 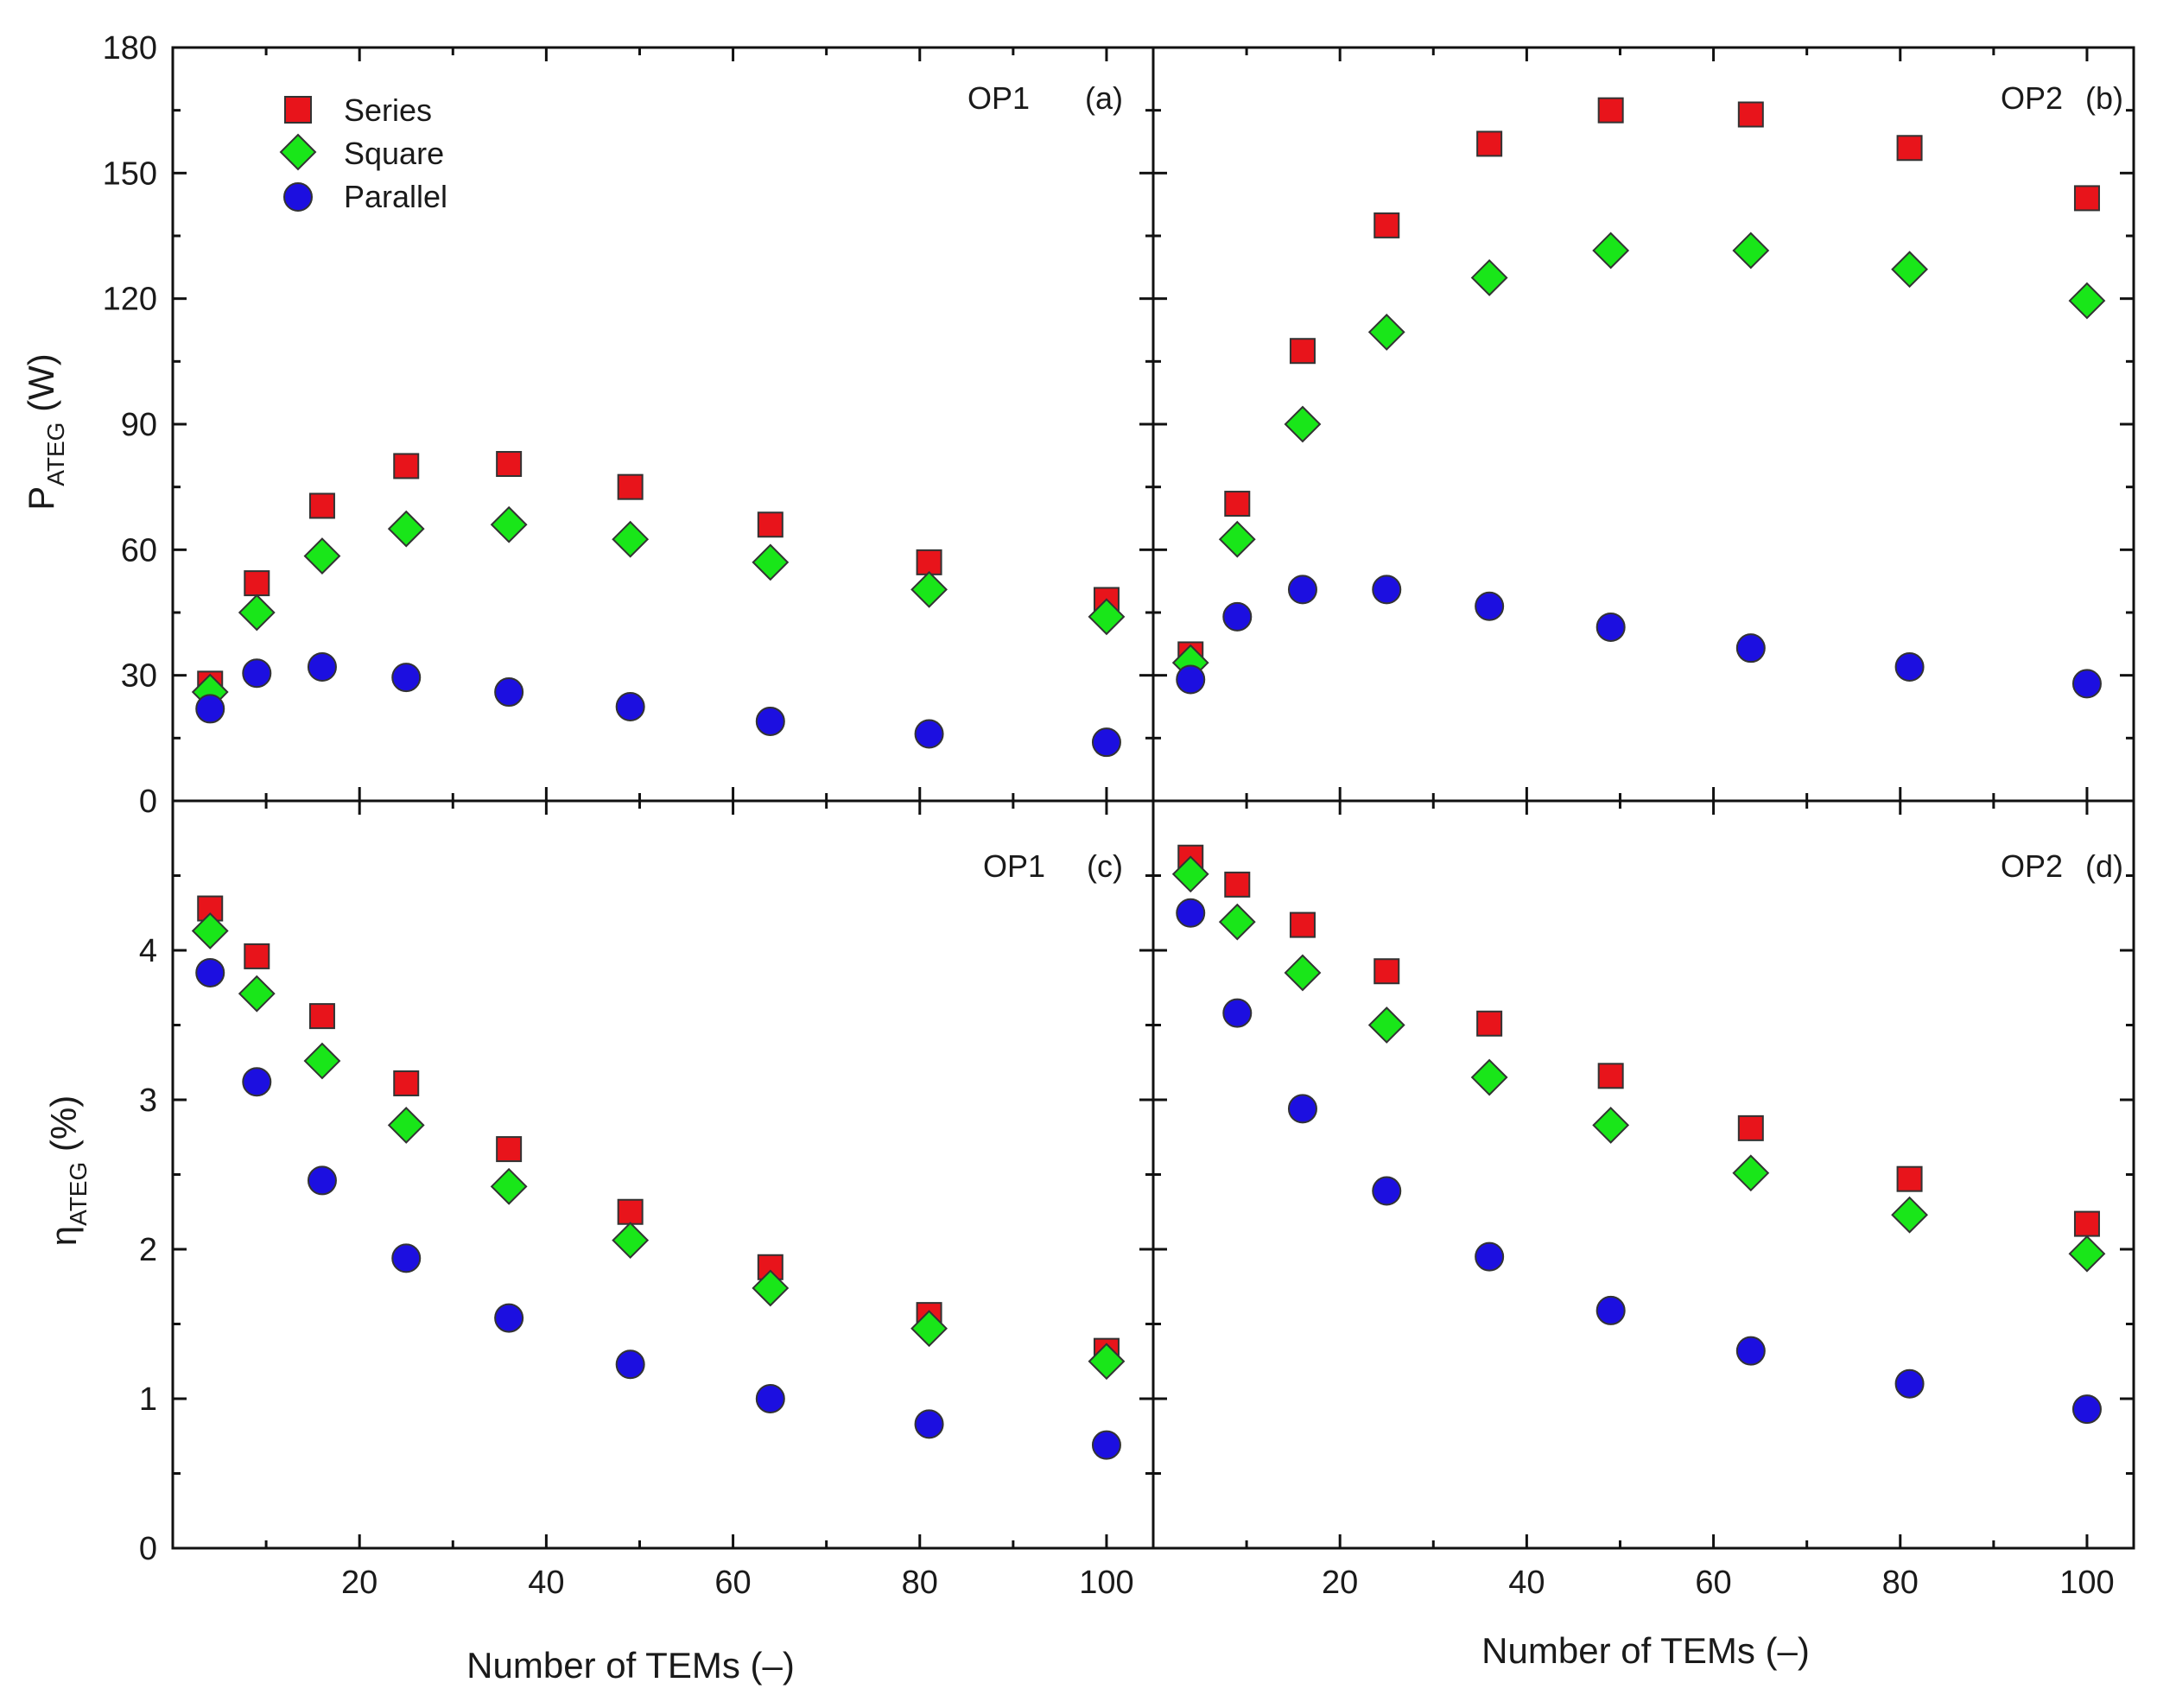 I want to click on y-axis-title-power-unit: (W), so click(x=41, y=387).